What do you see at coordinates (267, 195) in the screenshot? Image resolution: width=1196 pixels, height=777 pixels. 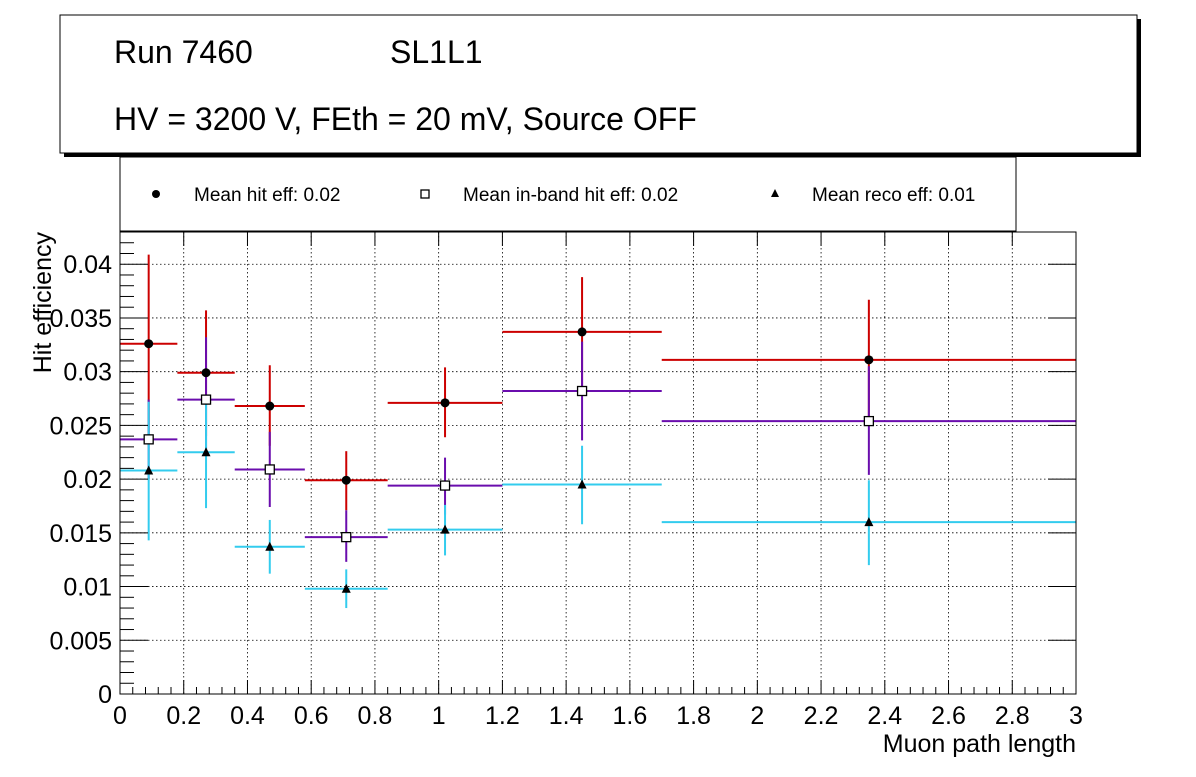 I see `legend-hit-label: Mean hit eff: 0.02` at bounding box center [267, 195].